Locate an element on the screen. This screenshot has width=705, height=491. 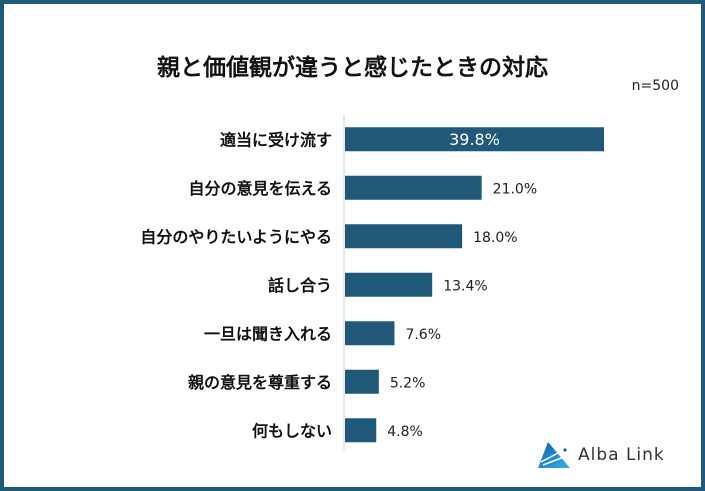
category-label: 自分のやりたいようにやる is located at coordinates (236, 236).